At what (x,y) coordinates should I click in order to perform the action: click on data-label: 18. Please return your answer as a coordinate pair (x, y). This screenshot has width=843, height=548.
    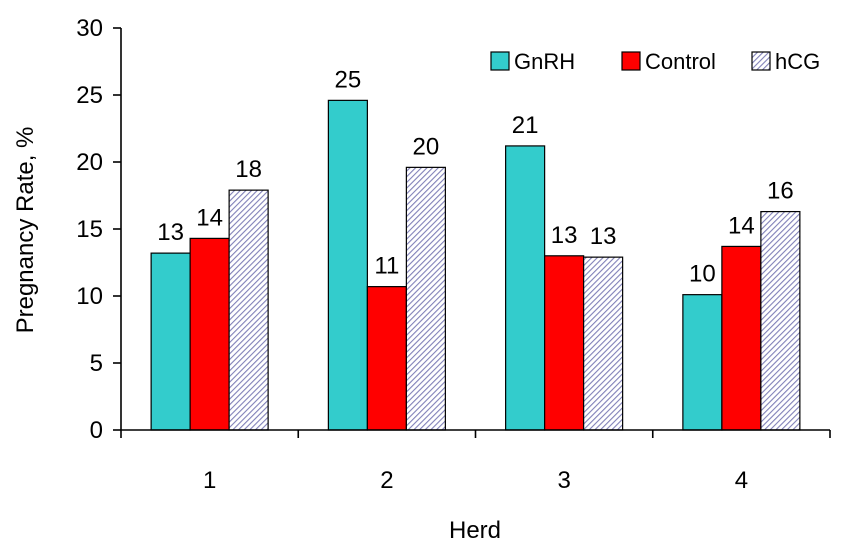
    Looking at the image, I should click on (248, 169).